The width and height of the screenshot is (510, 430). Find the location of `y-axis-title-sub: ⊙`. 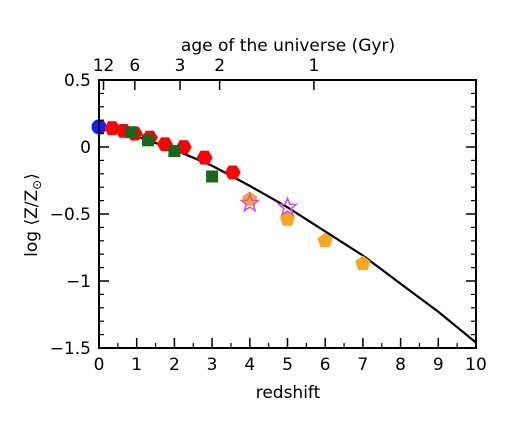

y-axis-title-sub: ⊙ is located at coordinates (37, 185).